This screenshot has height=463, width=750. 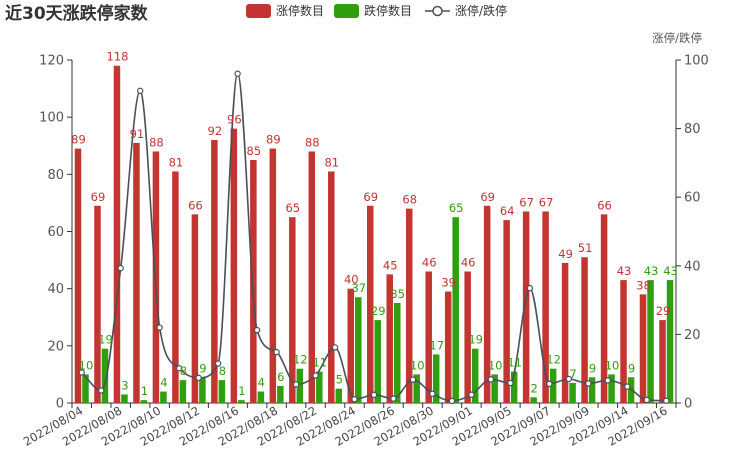 What do you see at coordinates (331, 162) in the screenshot?
I see `data-label-up: 81` at bounding box center [331, 162].